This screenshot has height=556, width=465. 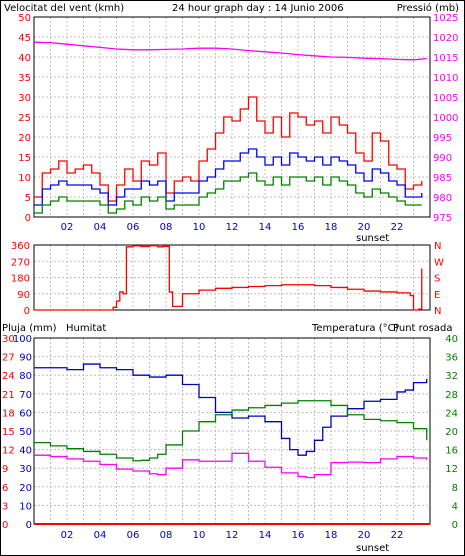 I want to click on wind-tick-label: 40, so click(x=24, y=58).